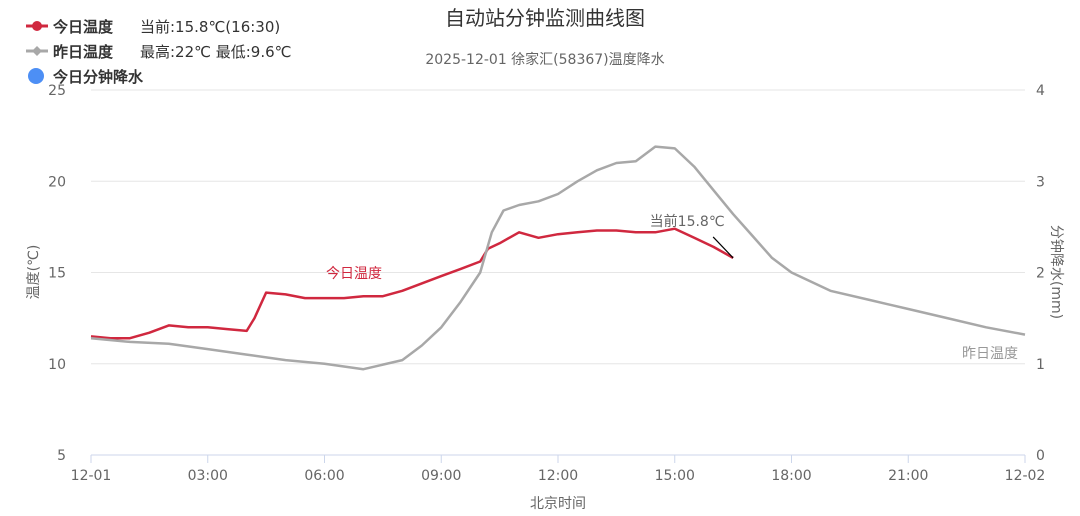 The image size is (1080, 516). I want to click on y-tick-label: 15, so click(57, 274).